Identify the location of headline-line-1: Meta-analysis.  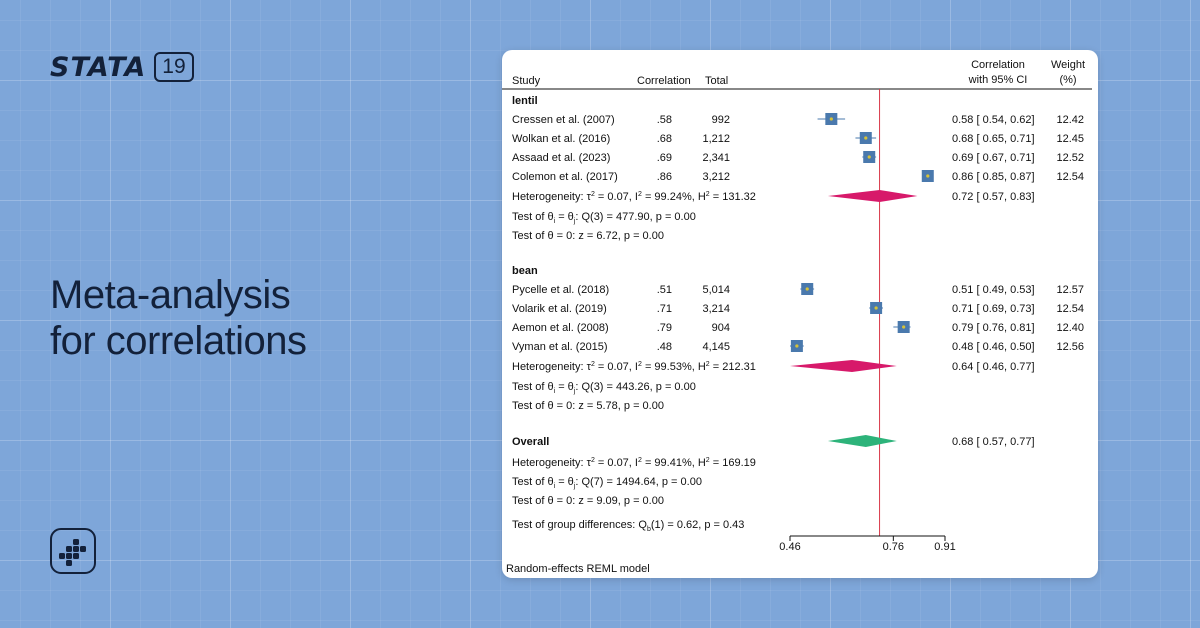
(170, 295).